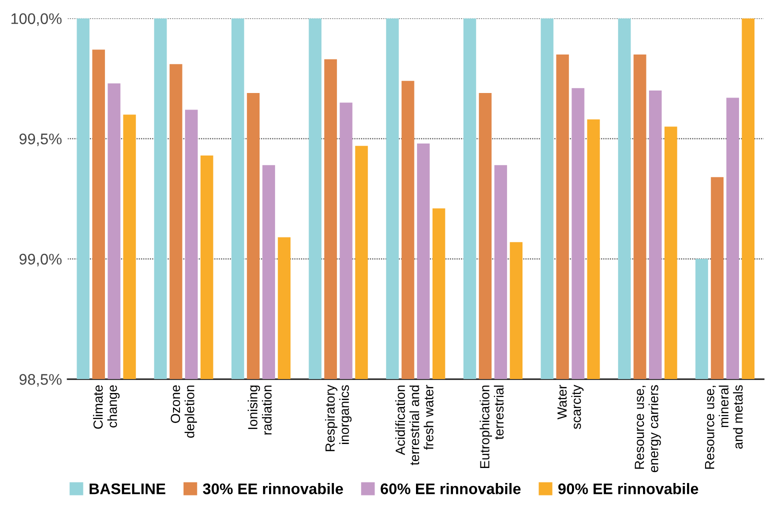 Image resolution: width=769 pixels, height=511 pixels. Describe the element at coordinates (41, 140) in the screenshot. I see `y-tick-label: 99,5%` at that location.